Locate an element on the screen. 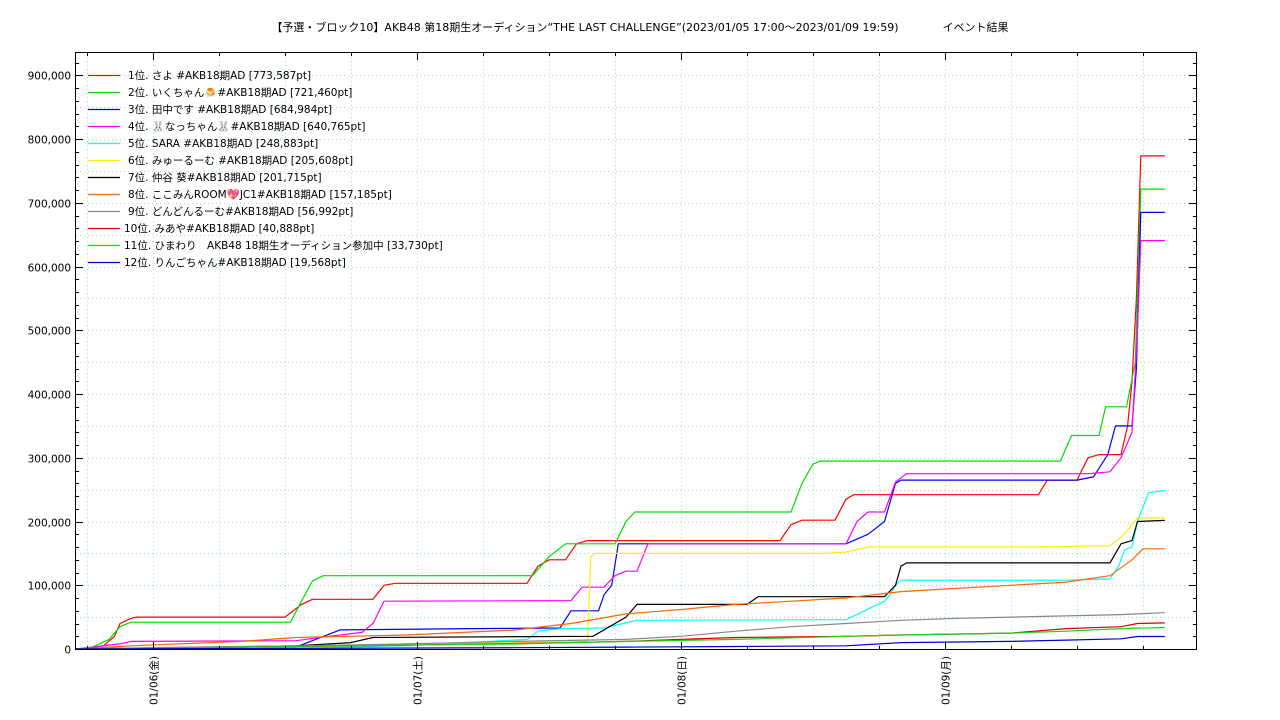  y-tick-label: 0 is located at coordinates (67, 651).